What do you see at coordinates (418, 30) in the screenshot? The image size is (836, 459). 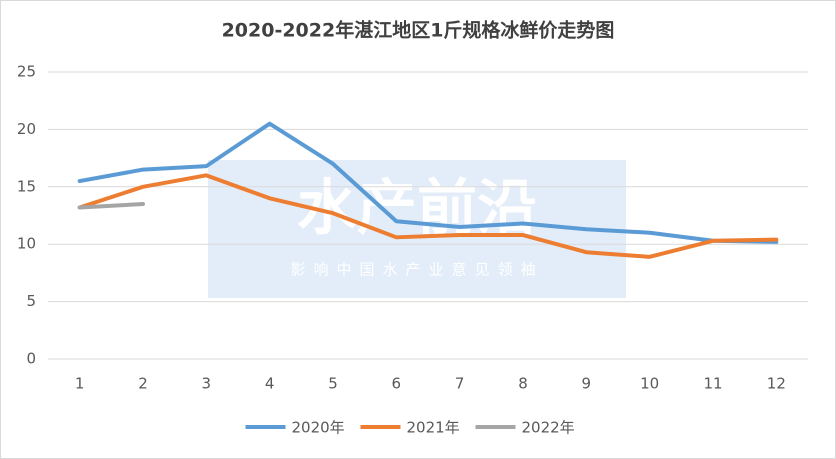 I see `chart-title: 2020-2022年湛江地区1斤规格冰鲜价走势图` at bounding box center [418, 30].